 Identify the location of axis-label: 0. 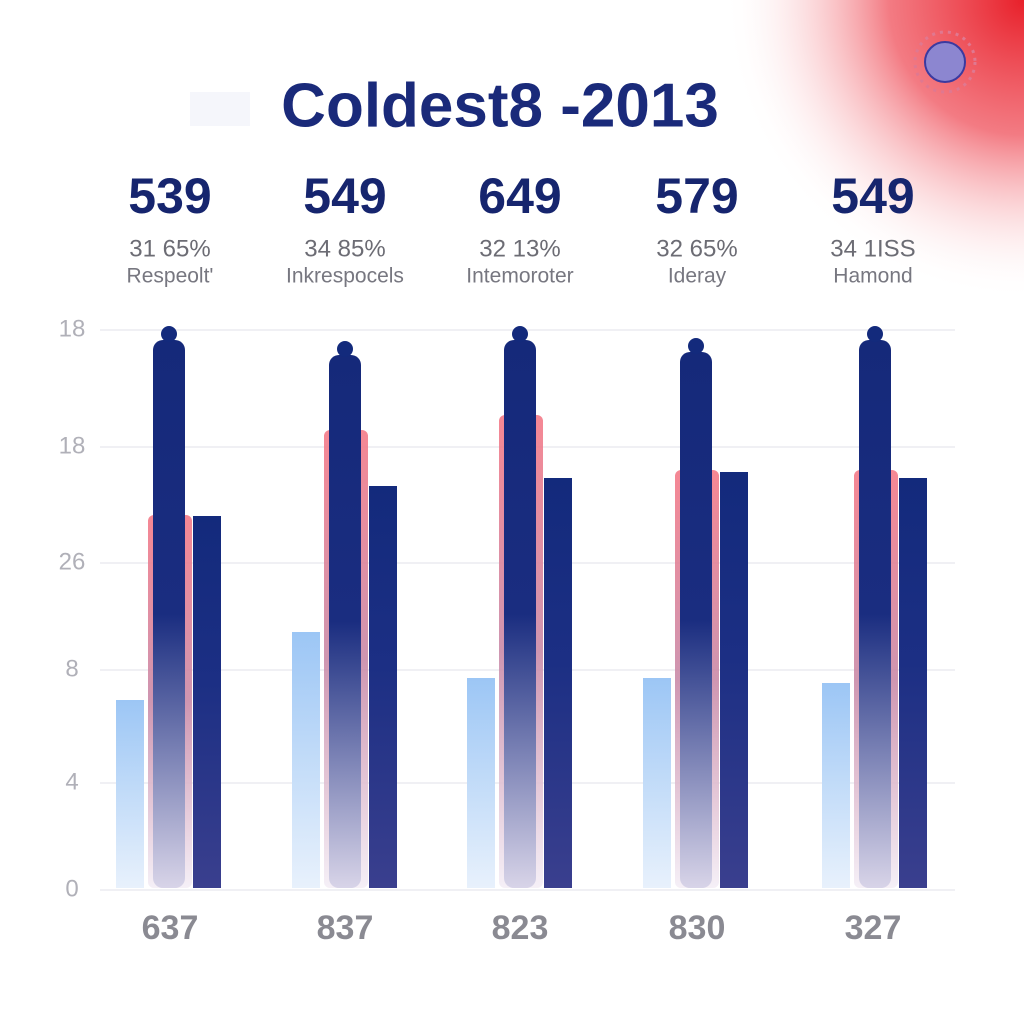
(71, 888).